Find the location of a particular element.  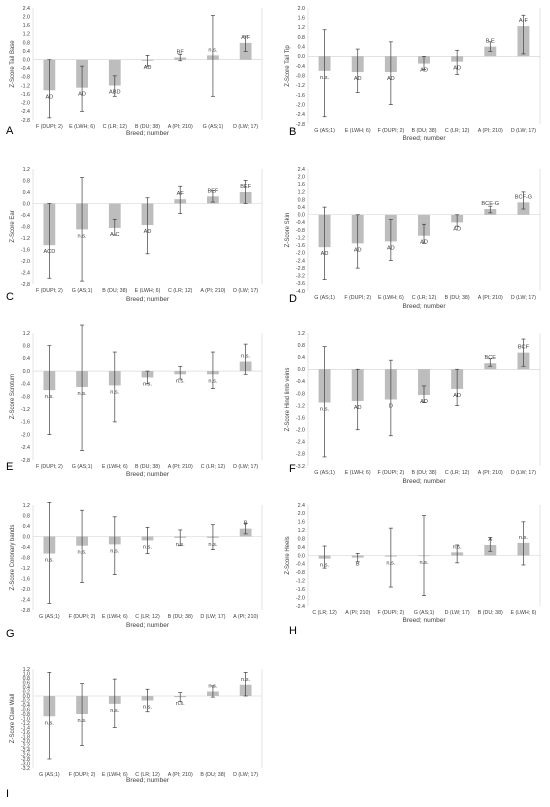

panel-f-xlabel: Breed; number is located at coordinates (425, 481).